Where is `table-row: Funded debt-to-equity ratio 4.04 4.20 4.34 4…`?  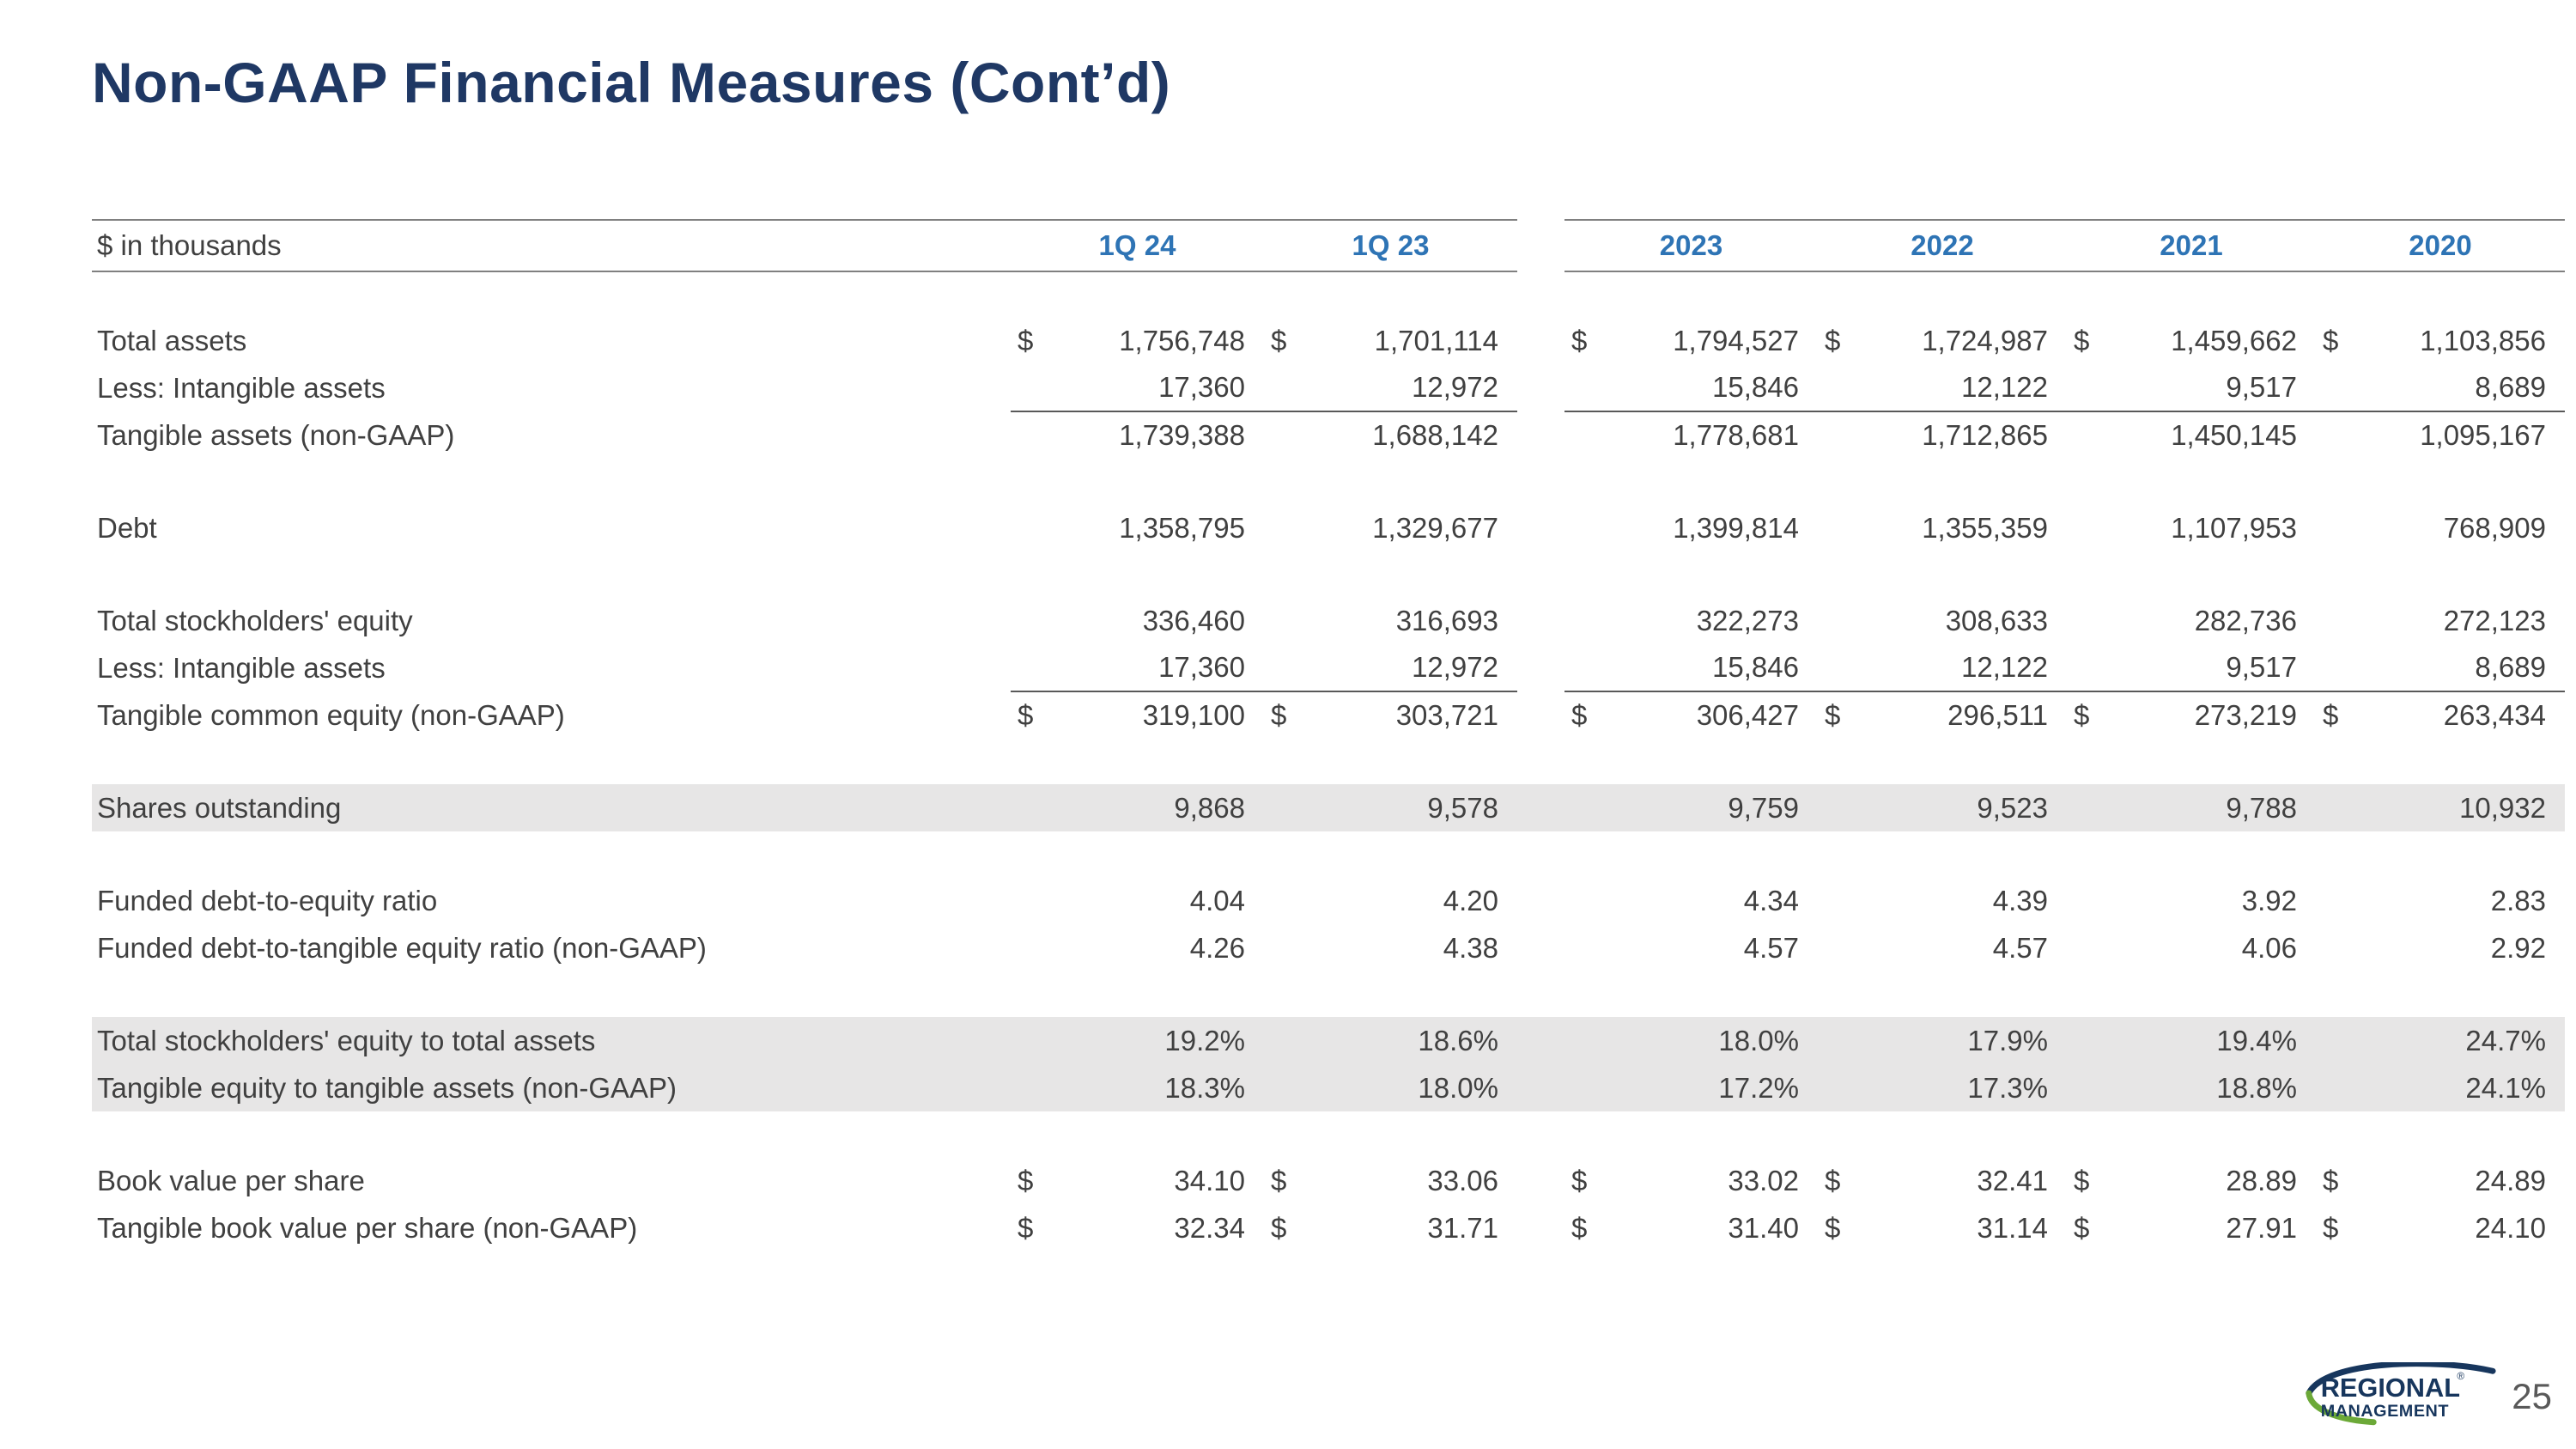 table-row: Funded debt-to-equity ratio 4.04 4.20 4.34 4… is located at coordinates (1328, 900).